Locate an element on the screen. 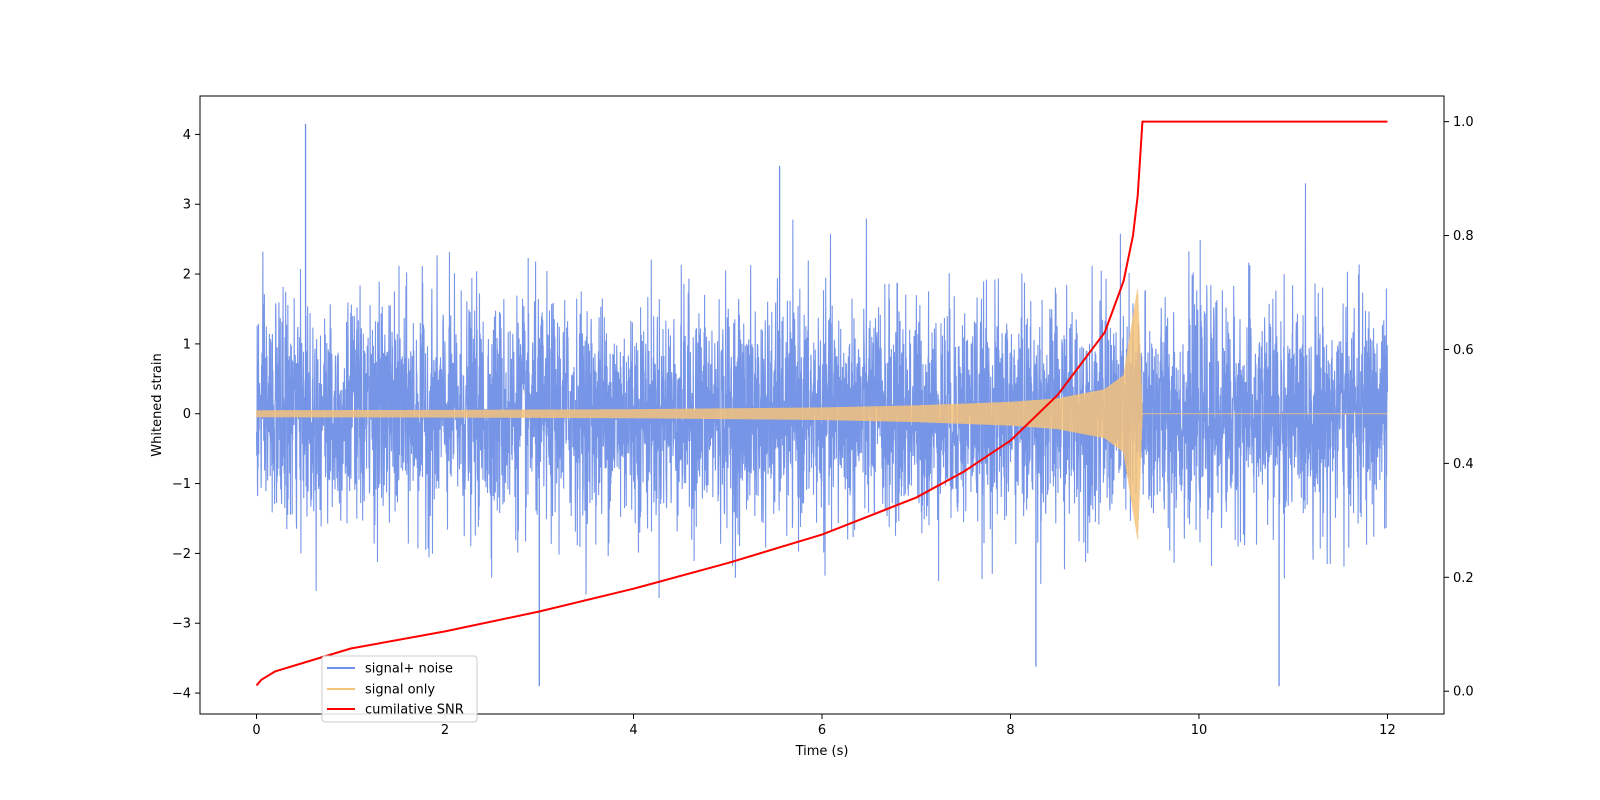  legend-label-cumulative-snr: cumilative SNR is located at coordinates (414, 710).